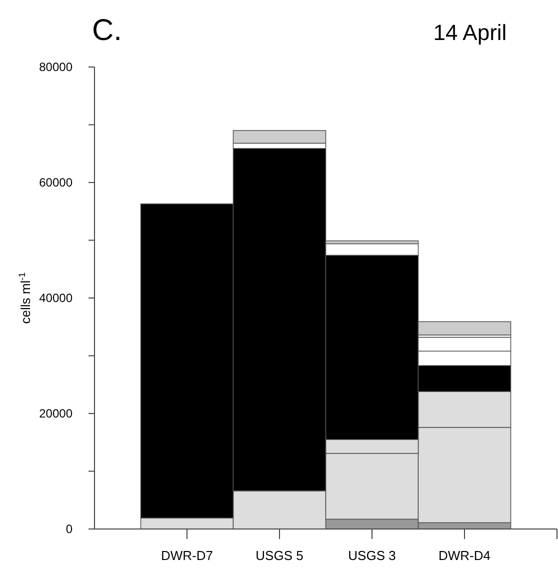  I want to click on x-tick-label: DWR-D4, so click(464, 555).